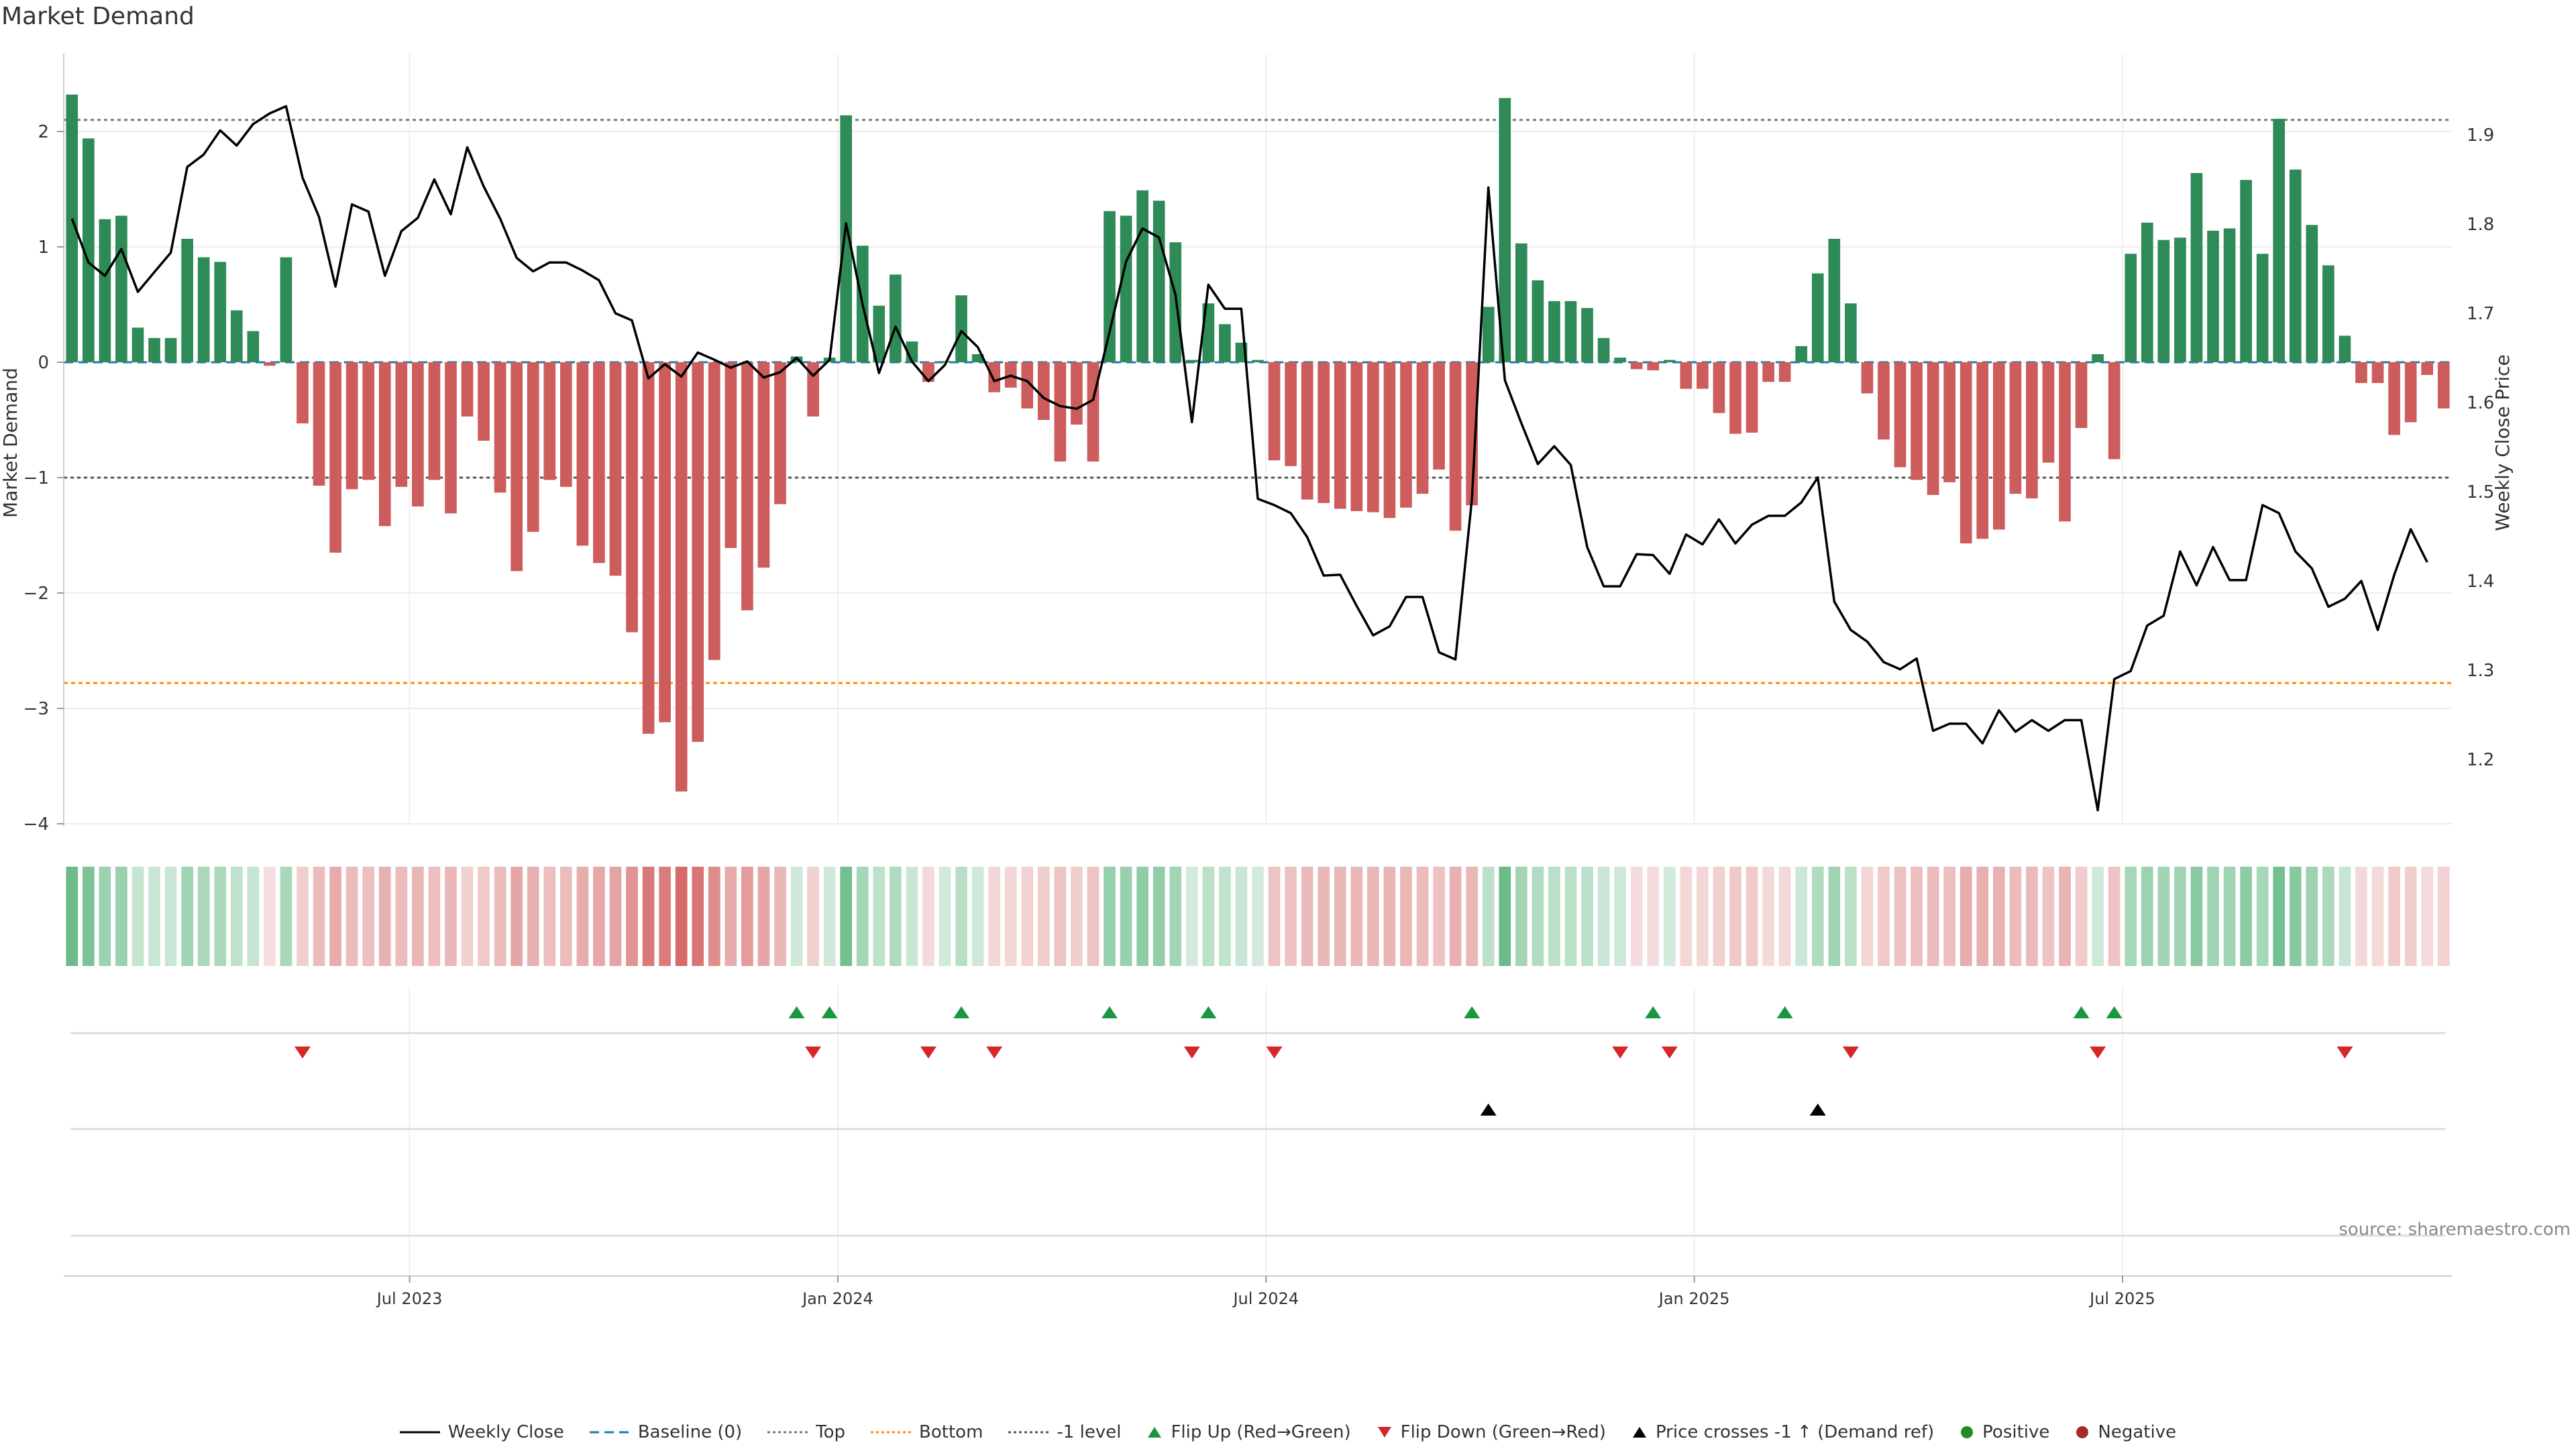 Image resolution: width=2576 pixels, height=1449 pixels. Describe the element at coordinates (690, 1432) in the screenshot. I see `legend-label: Baseline (0)` at that location.